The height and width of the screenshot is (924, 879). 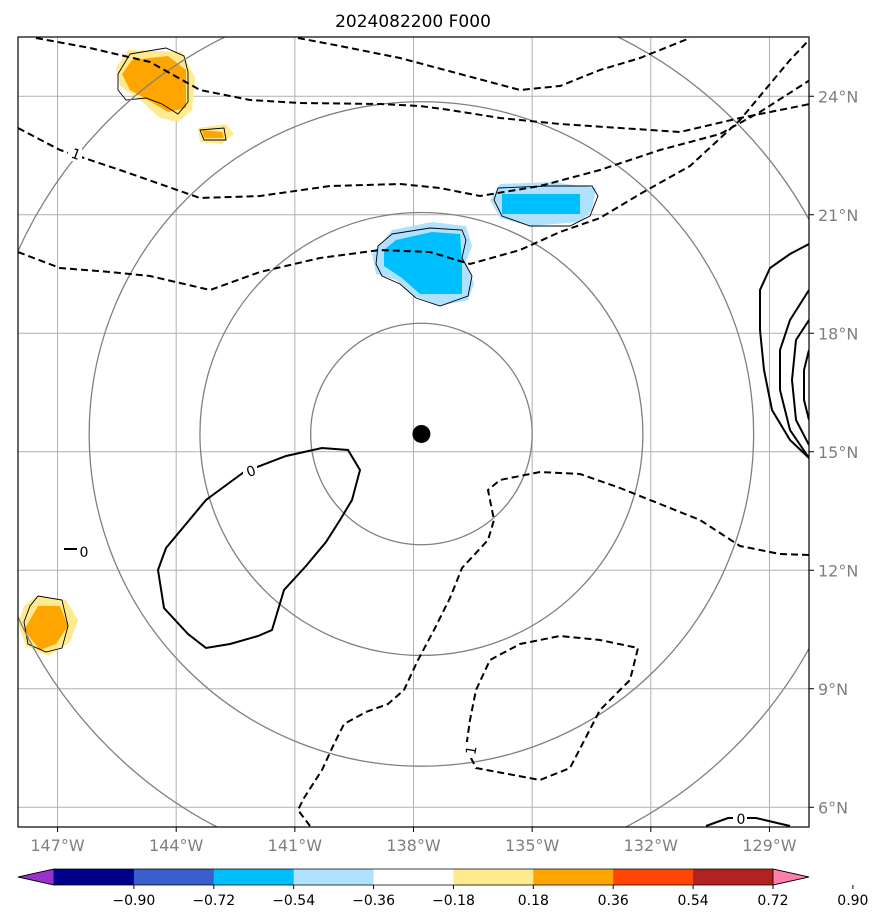 What do you see at coordinates (57, 845) in the screenshot?
I see `x-tick-label: 147°W` at bounding box center [57, 845].